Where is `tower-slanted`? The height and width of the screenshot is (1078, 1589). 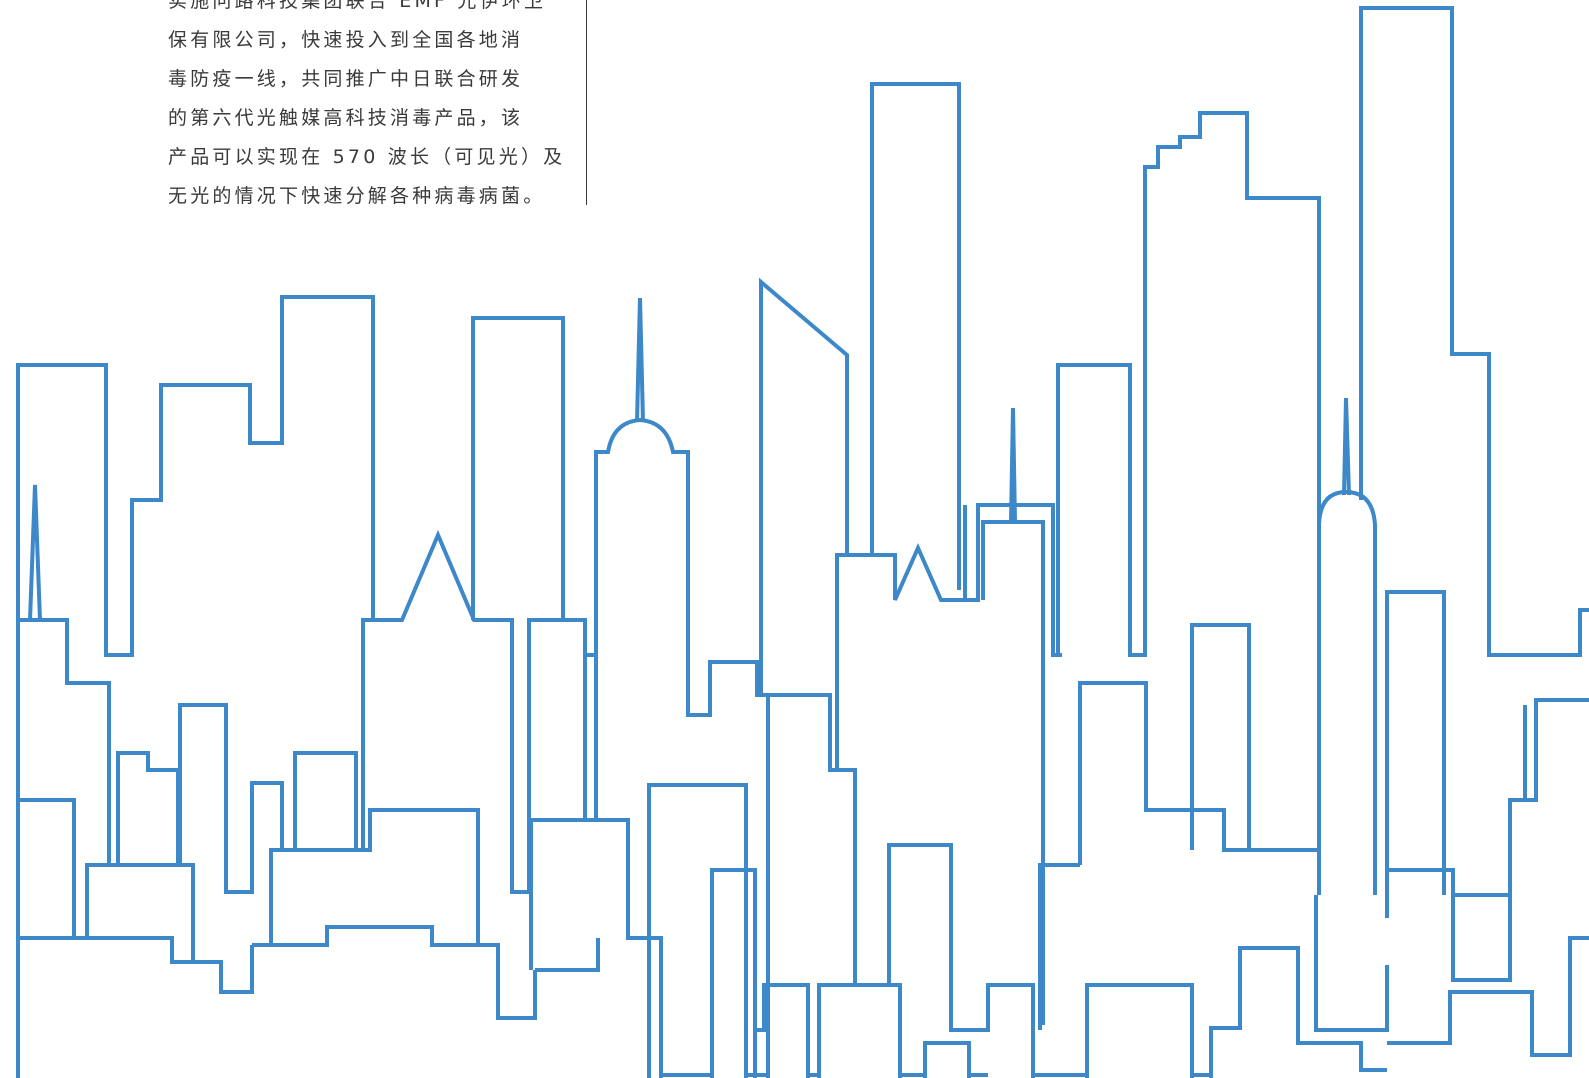 tower-slanted is located at coordinates (804, 486).